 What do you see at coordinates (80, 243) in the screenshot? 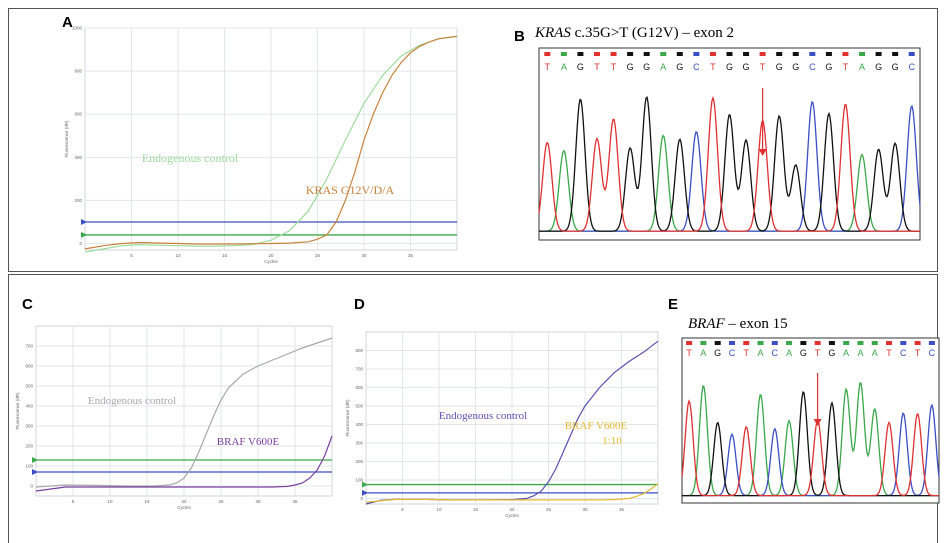
I see `y-tick-label: 0` at bounding box center [80, 243].